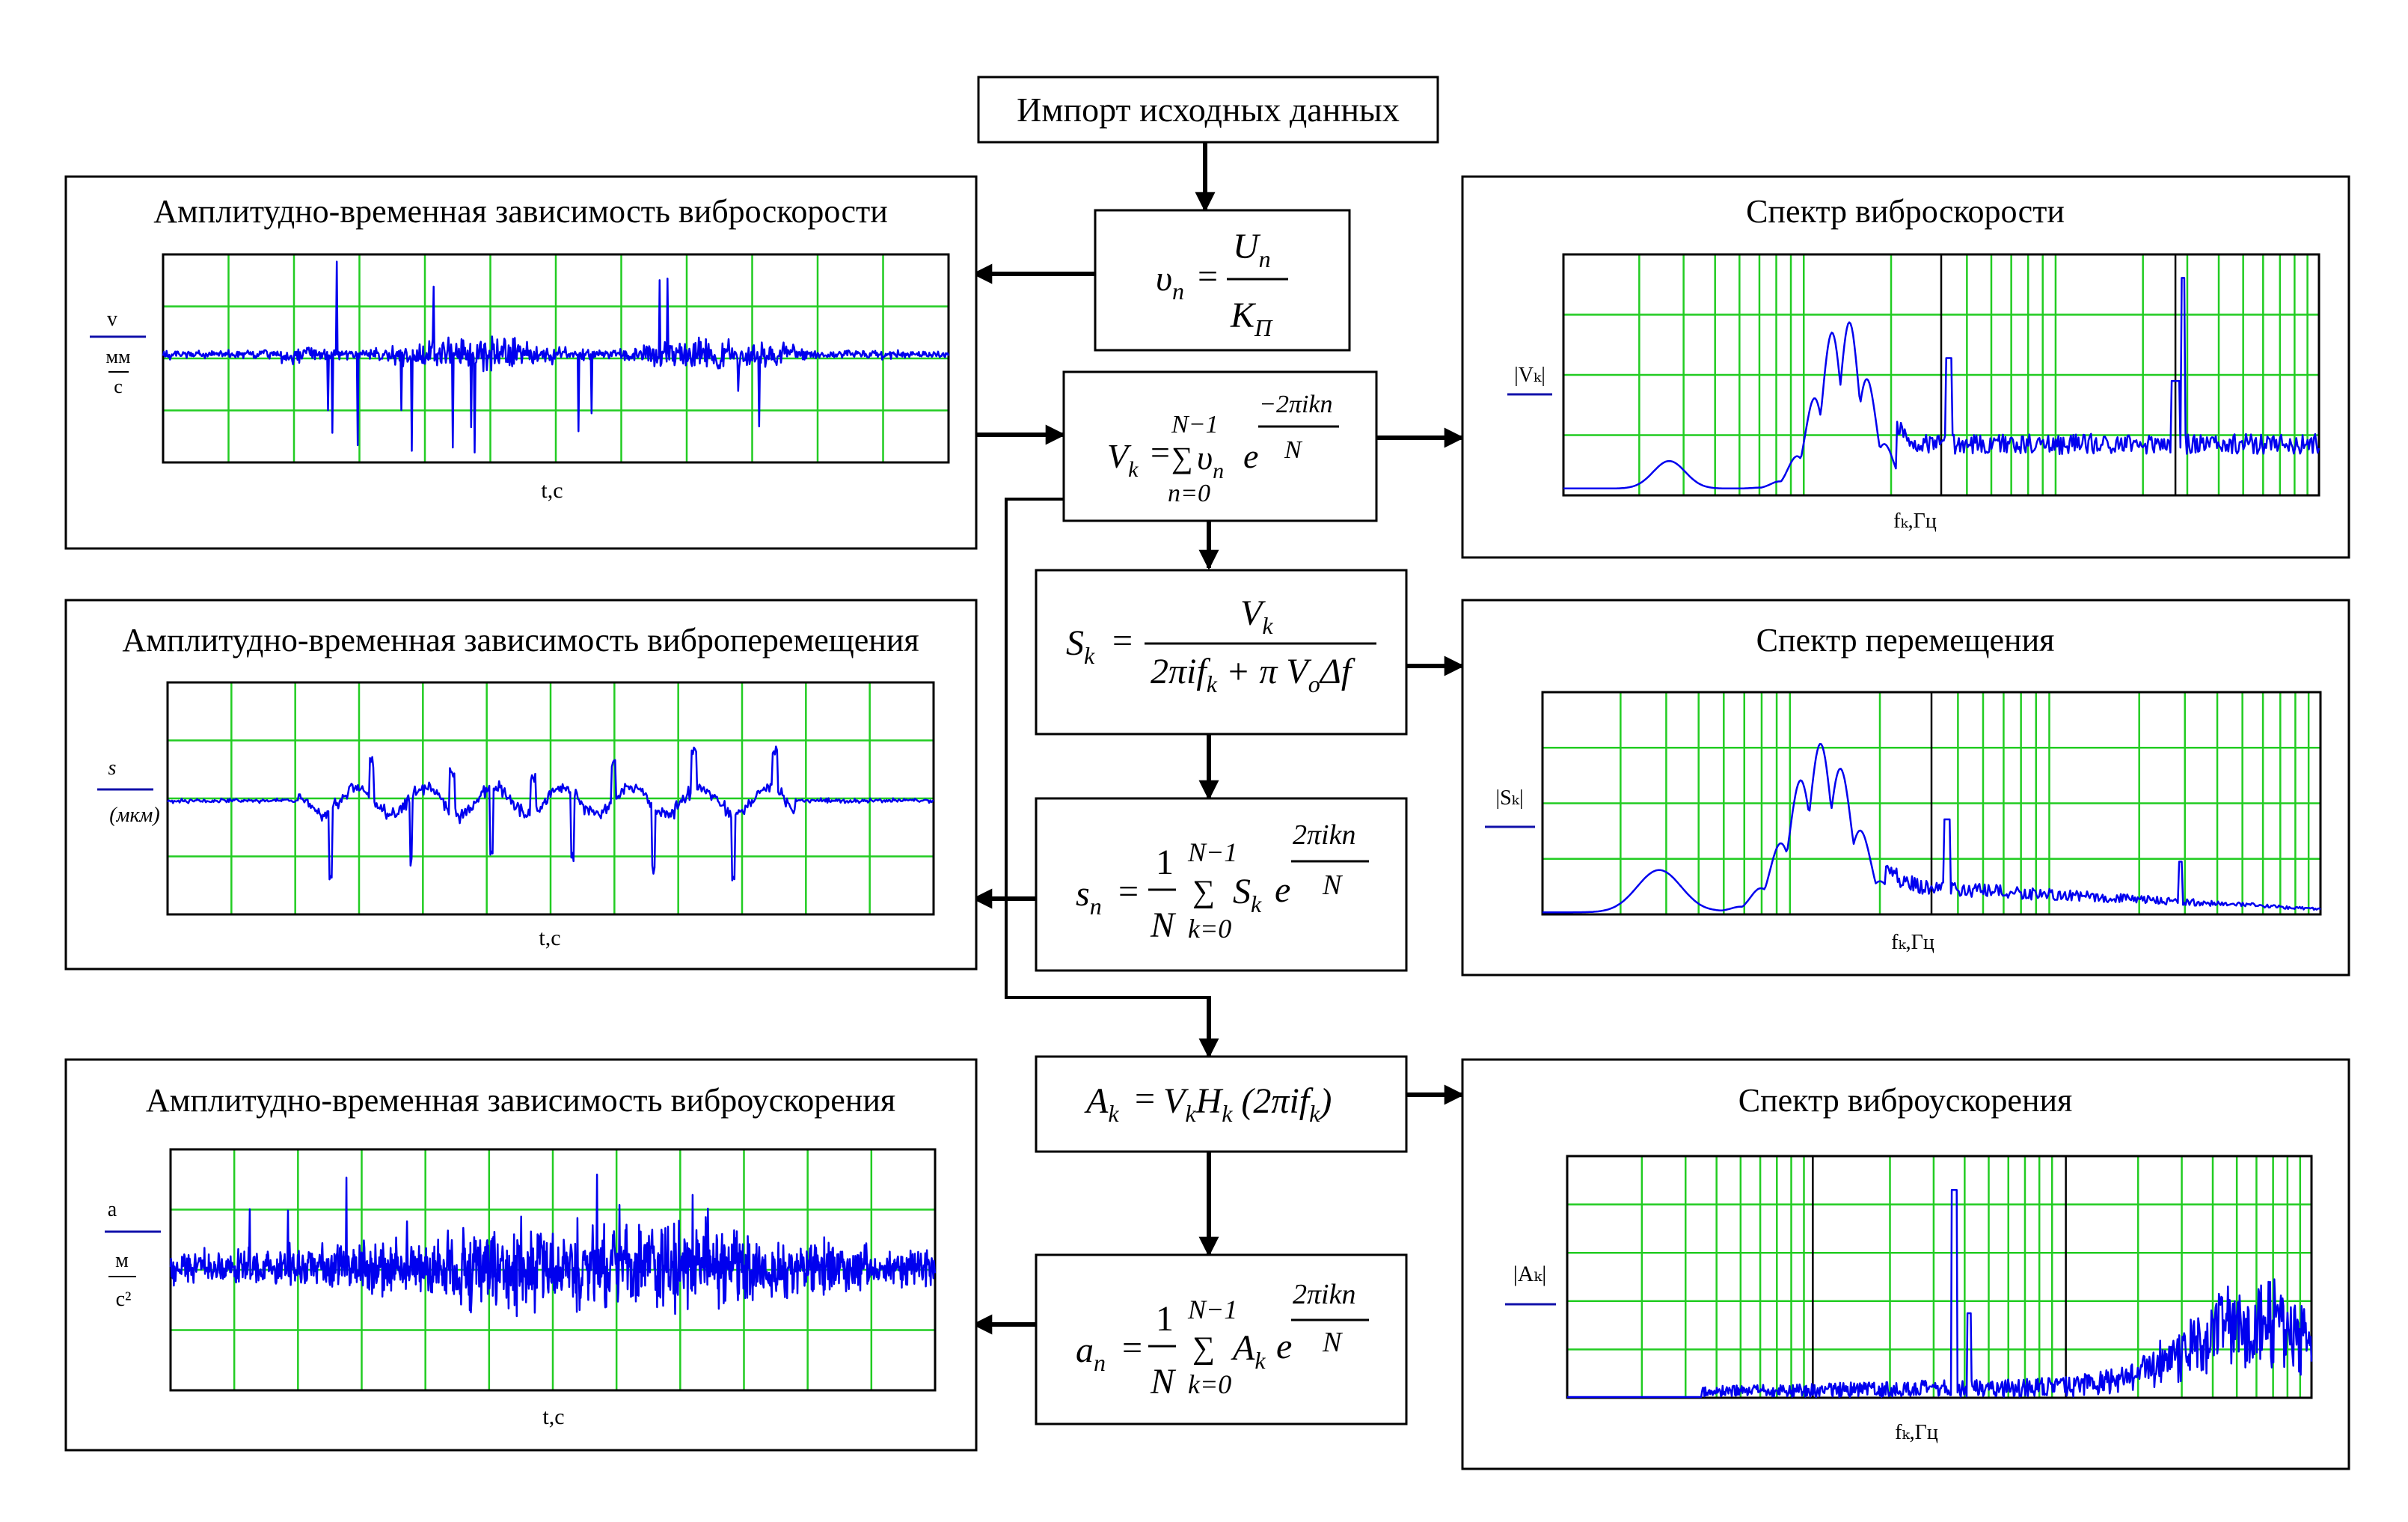 Image resolution: width=2408 pixels, height=1522 pixels. I want to click on svg-text: |Vₖ|, so click(1530, 375).